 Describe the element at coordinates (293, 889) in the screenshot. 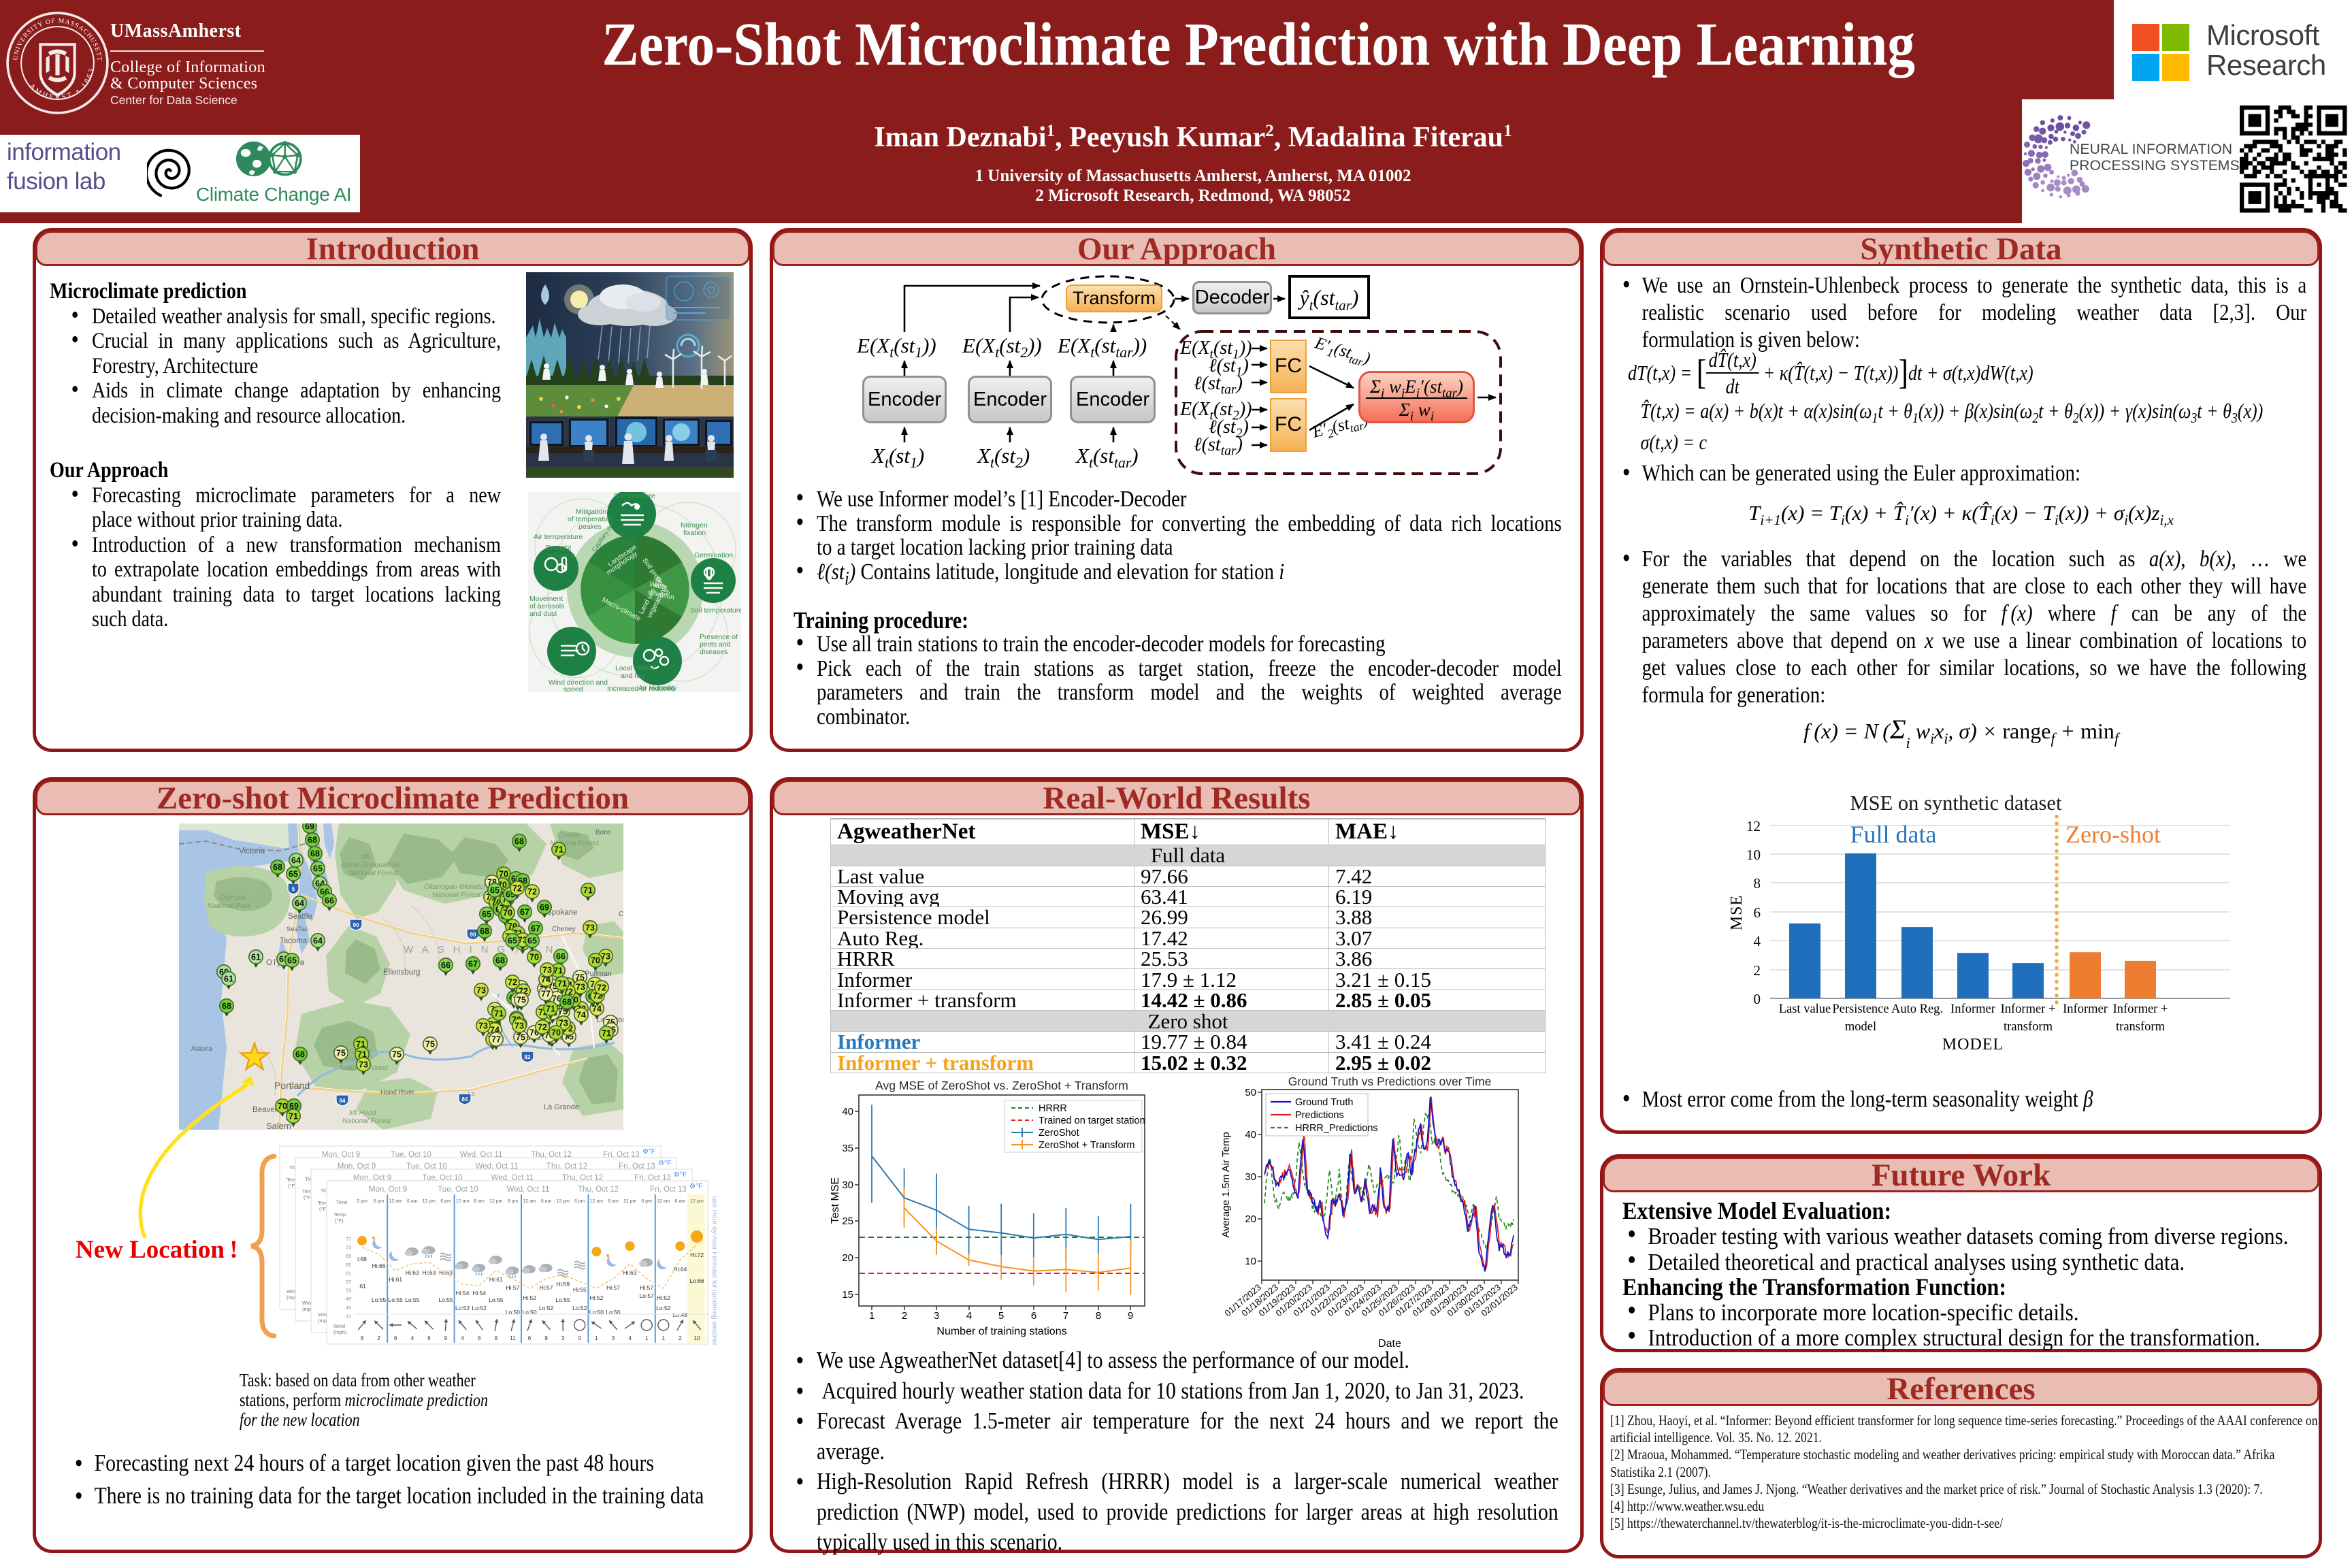

I see `svg-text: 5` at that location.